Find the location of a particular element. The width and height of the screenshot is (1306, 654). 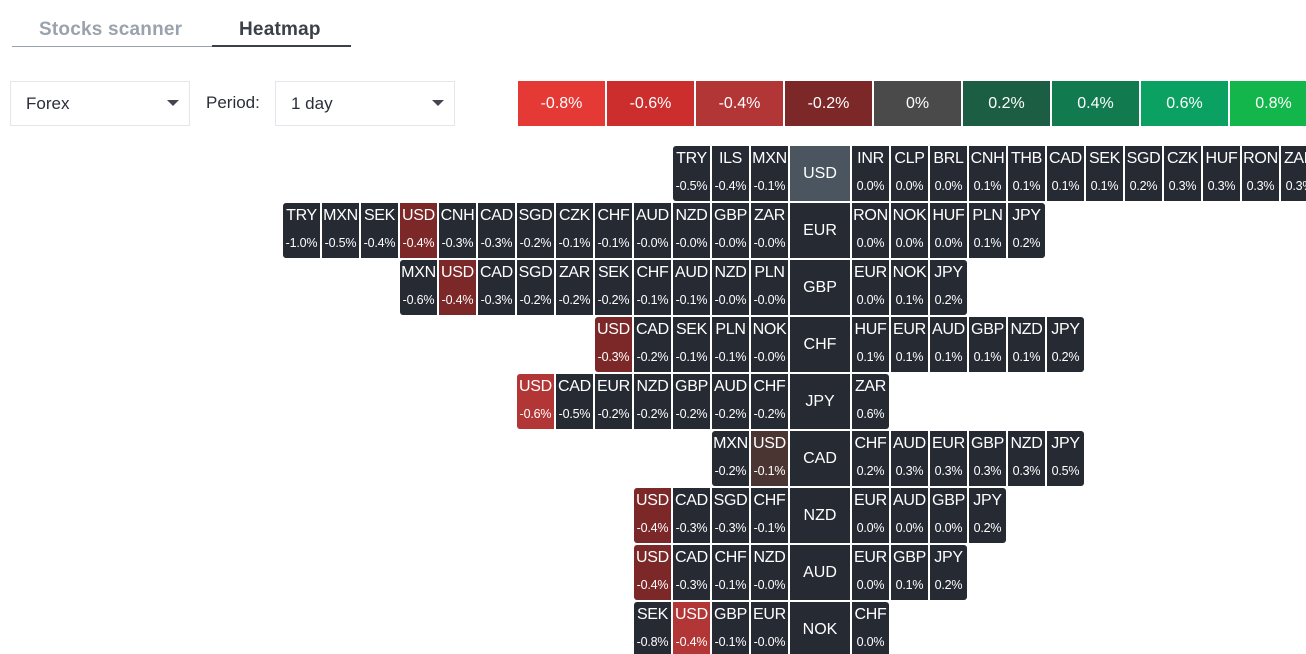

pair-cell: AUD 0.1% is located at coordinates (948, 344).